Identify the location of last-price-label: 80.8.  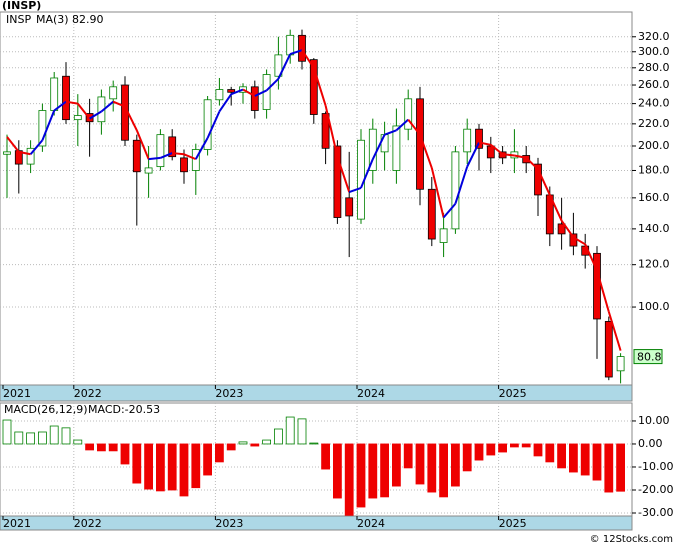
(649, 357).